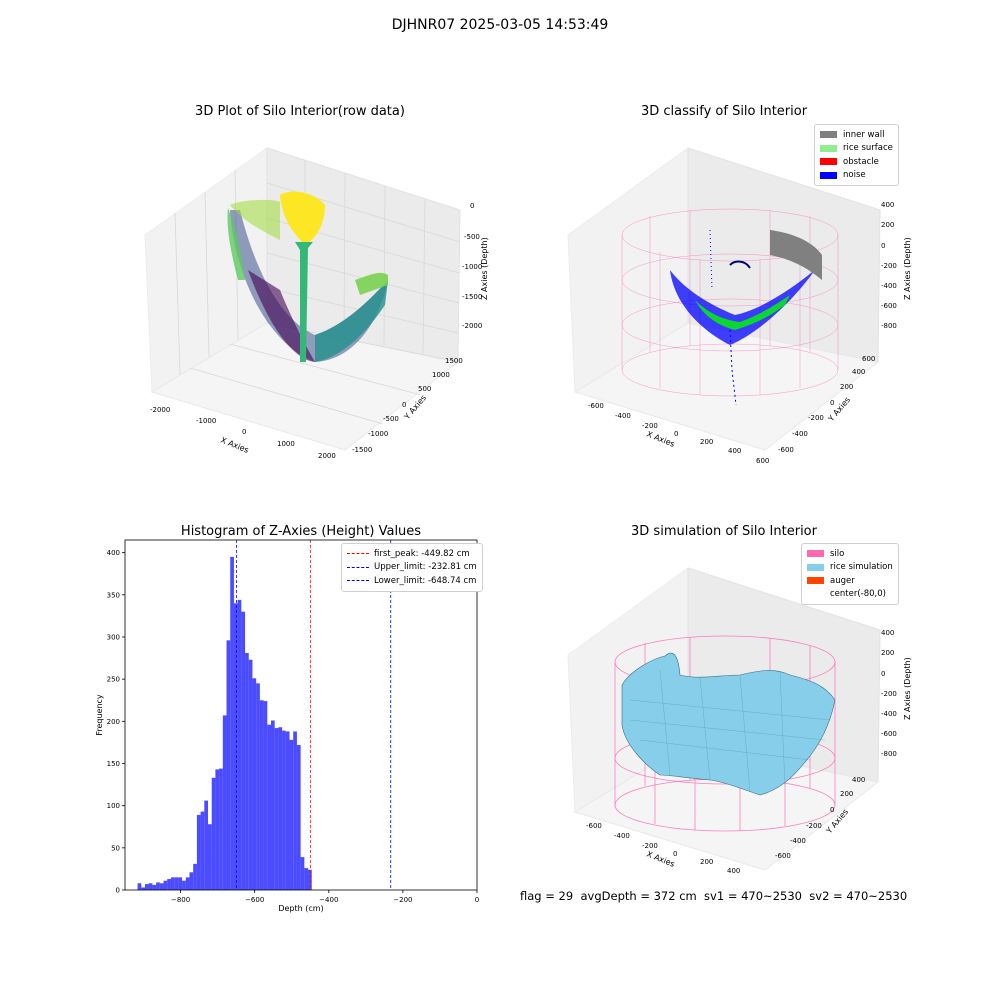  Describe the element at coordinates (113, 764) in the screenshot. I see `y-tick-label: 150` at that location.